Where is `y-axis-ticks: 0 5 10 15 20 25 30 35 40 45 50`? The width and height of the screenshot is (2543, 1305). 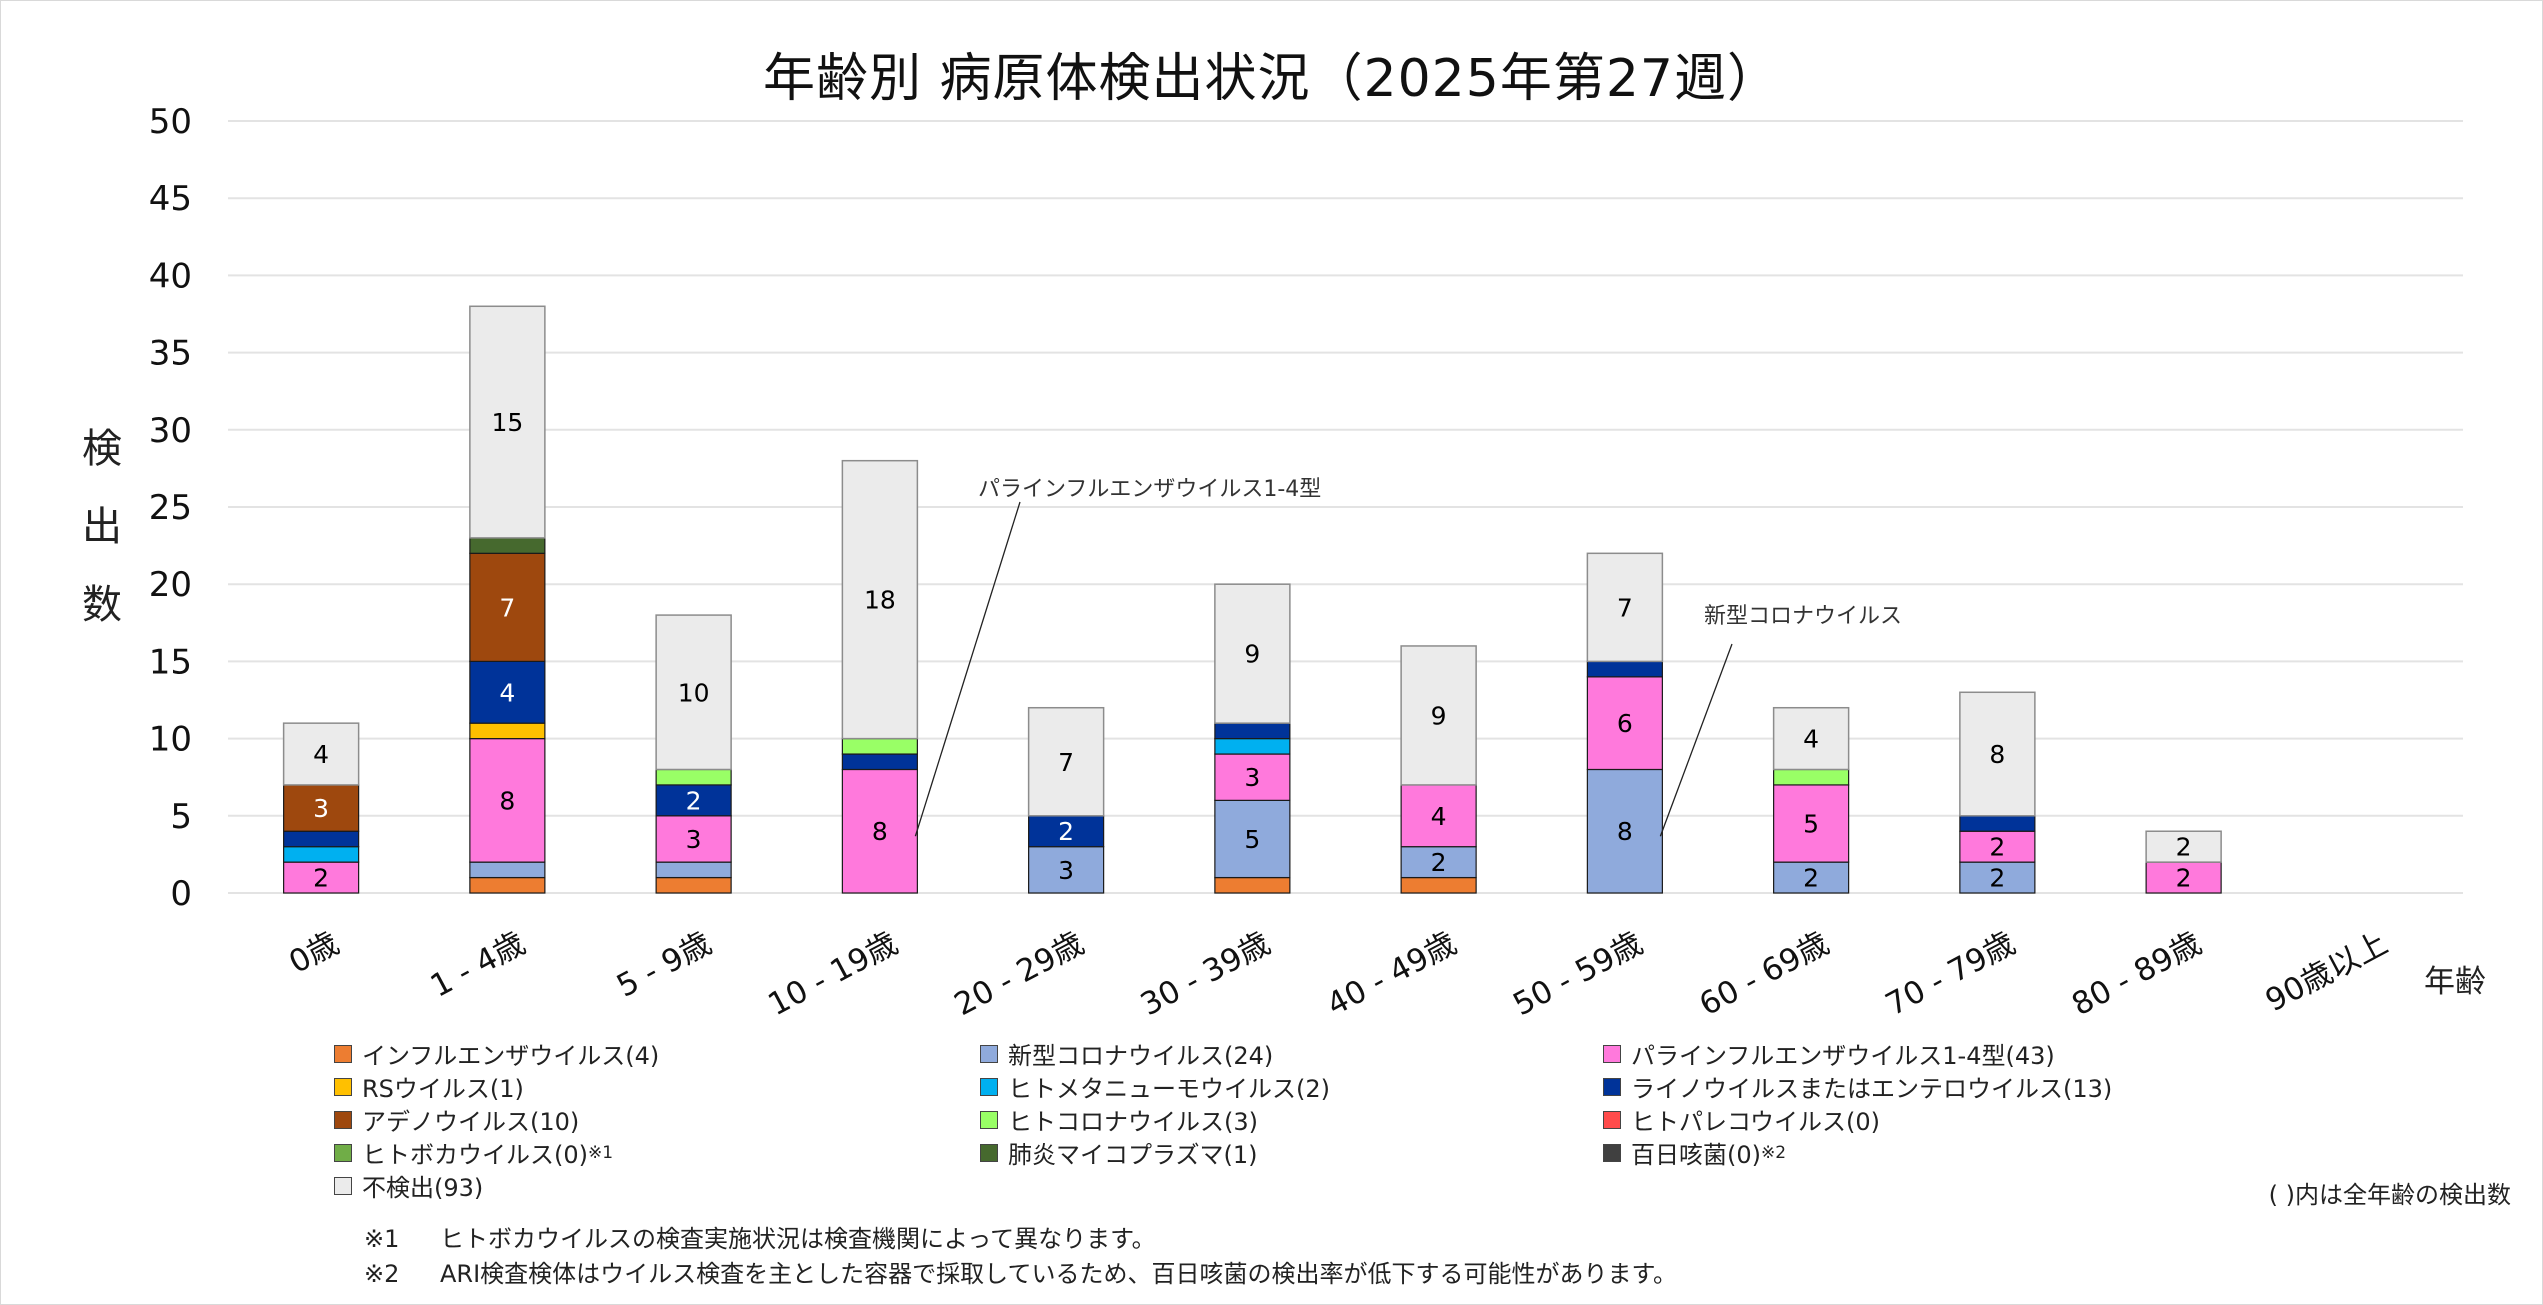
y-axis-ticks: 0 5 10 15 20 25 30 35 40 45 50 is located at coordinates (170, 508).